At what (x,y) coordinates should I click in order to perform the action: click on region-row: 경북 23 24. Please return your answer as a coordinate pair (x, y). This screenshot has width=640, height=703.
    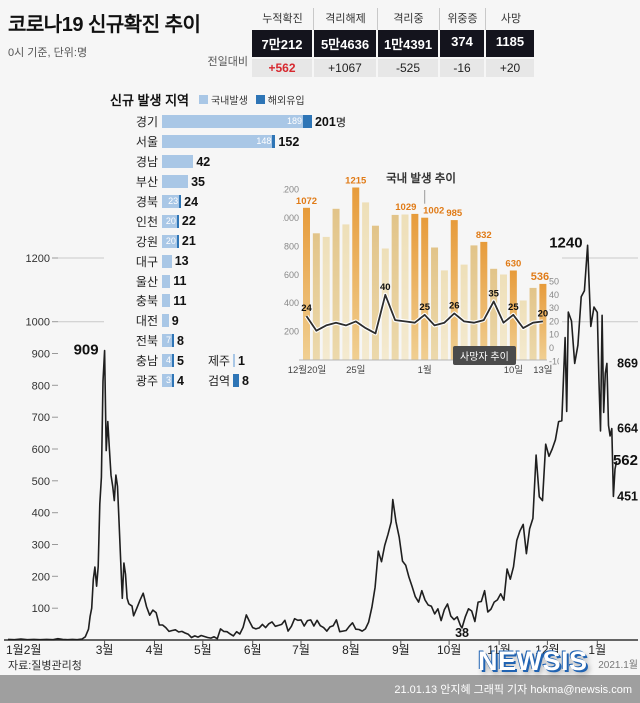
    Looking at the image, I should click on (237, 202).